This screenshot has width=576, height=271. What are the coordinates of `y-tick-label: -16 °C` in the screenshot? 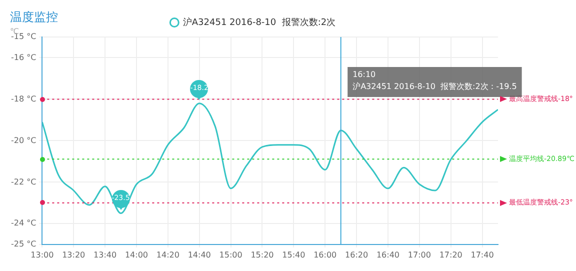 It's located at (23, 57).